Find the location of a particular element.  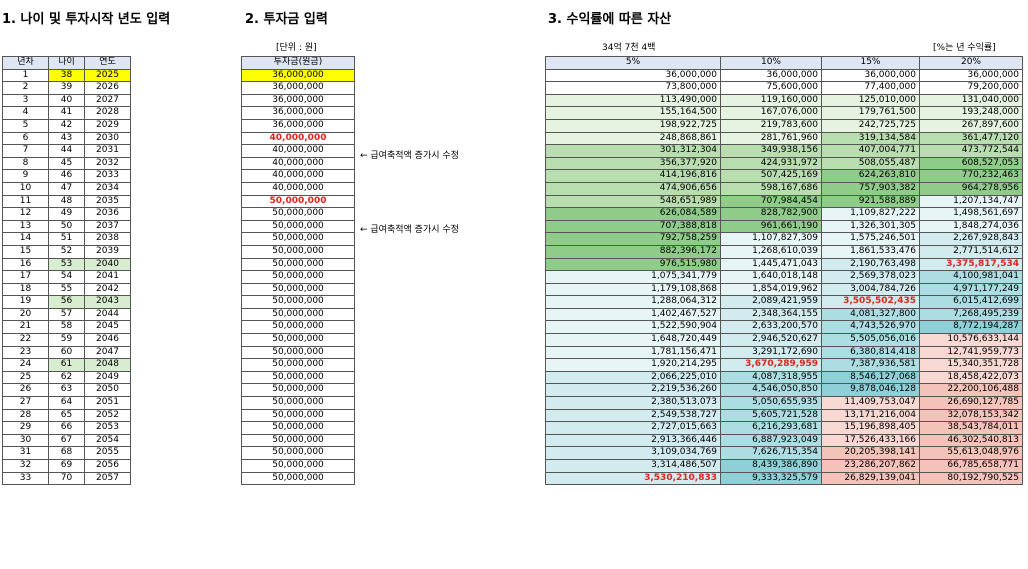

asset-cell-10: 598,167,686 is located at coordinates (771, 188).